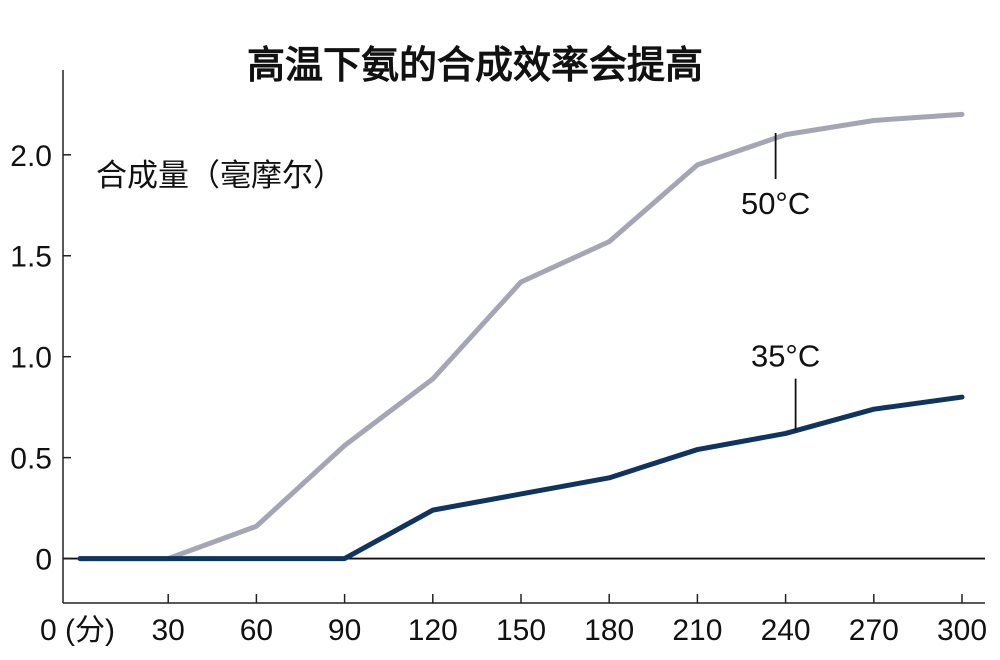  I want to click on y-tick-label: 0, so click(43, 560).